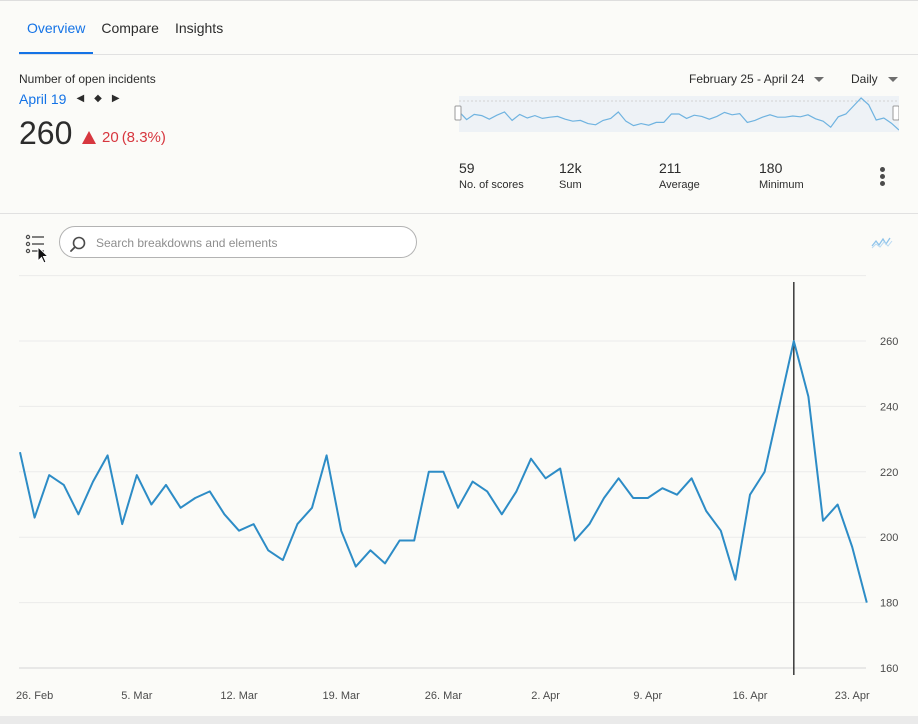  I want to click on x-tick-label: 9. Apr, so click(647, 696).